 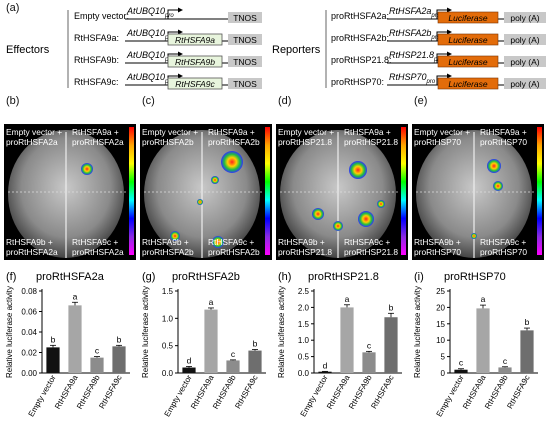 What do you see at coordinates (29, 312) in the screenshot?
I see `y-tick-label: 0.06` at bounding box center [29, 312].